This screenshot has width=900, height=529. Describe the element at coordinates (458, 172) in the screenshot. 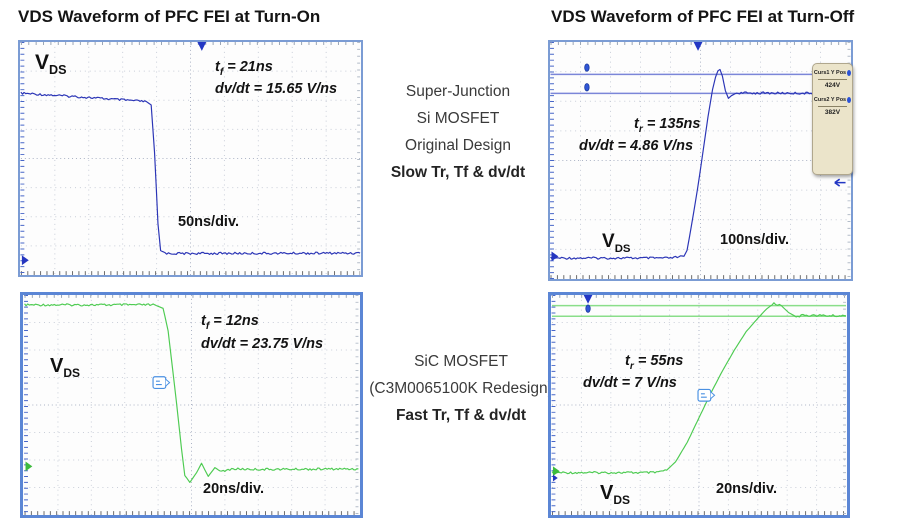

I see `device-line-bold: Slow Tr, Tf & dv/dt` at that location.